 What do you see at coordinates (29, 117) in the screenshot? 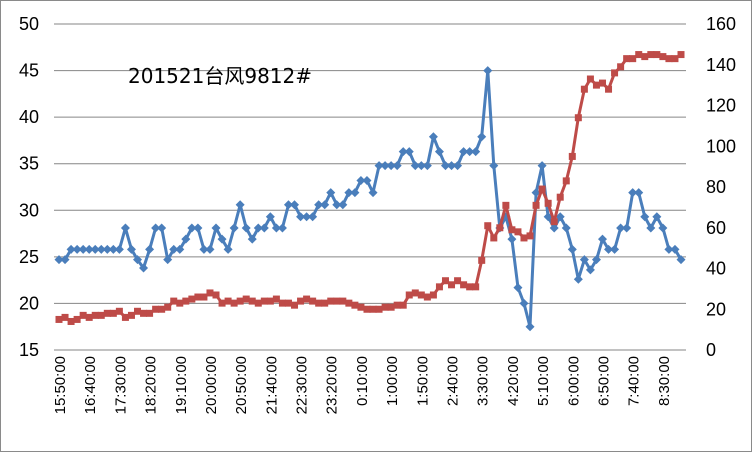
I see `left-tick-label: 40` at bounding box center [29, 117].